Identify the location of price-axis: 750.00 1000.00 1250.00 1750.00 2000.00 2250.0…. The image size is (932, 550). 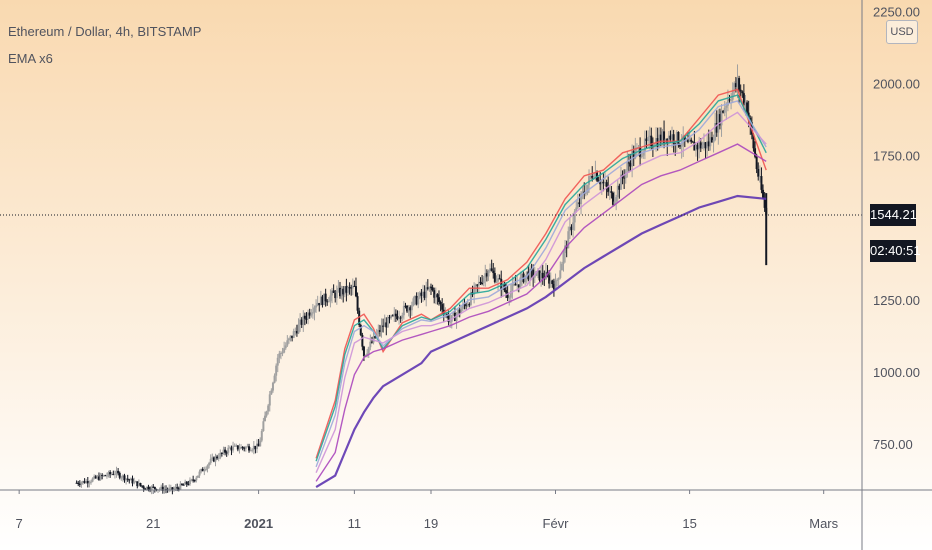
(896, 228).